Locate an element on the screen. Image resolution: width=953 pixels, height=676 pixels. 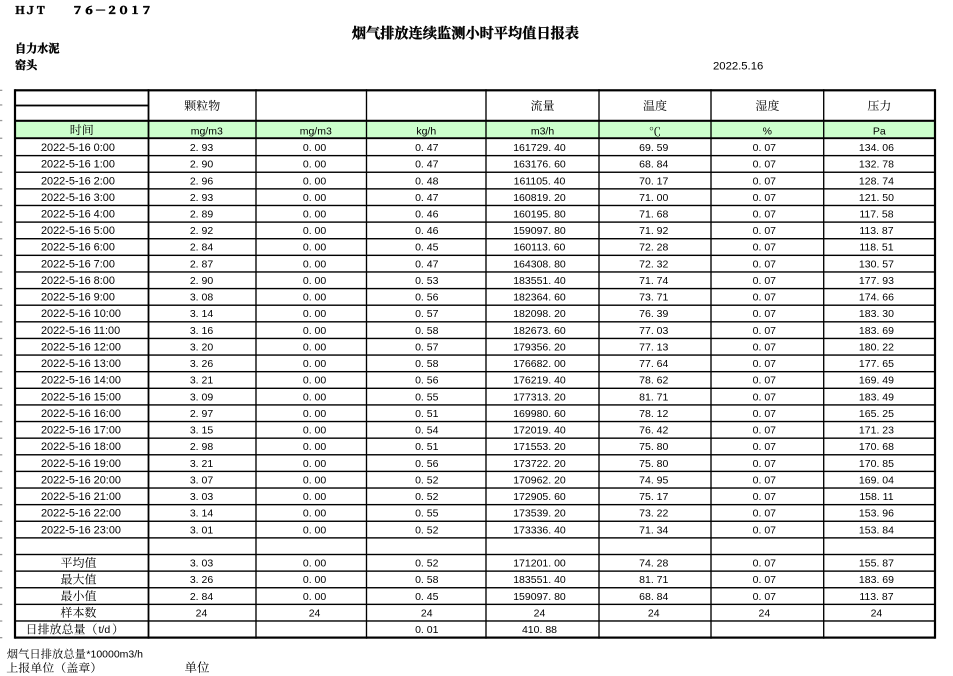
svg-text: 130. 57 is located at coordinates (876, 264).